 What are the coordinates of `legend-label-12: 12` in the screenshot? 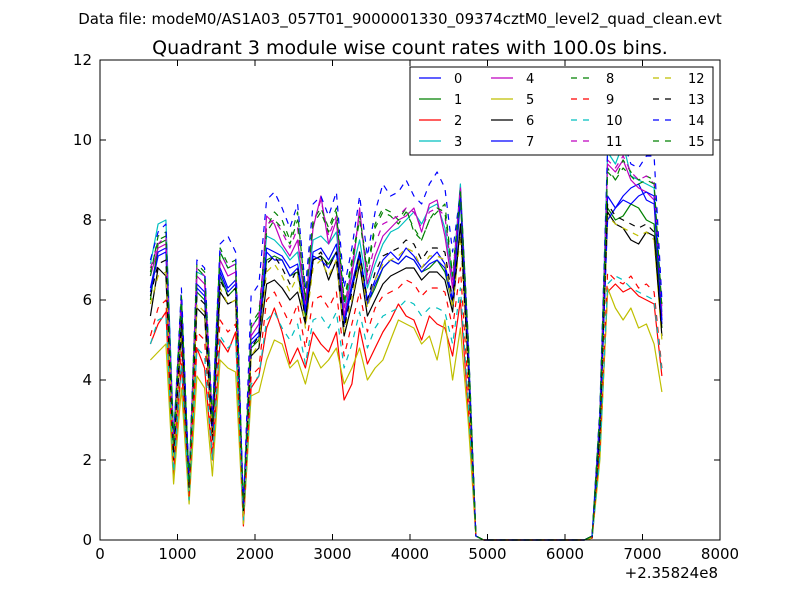 It's located at (696, 79).